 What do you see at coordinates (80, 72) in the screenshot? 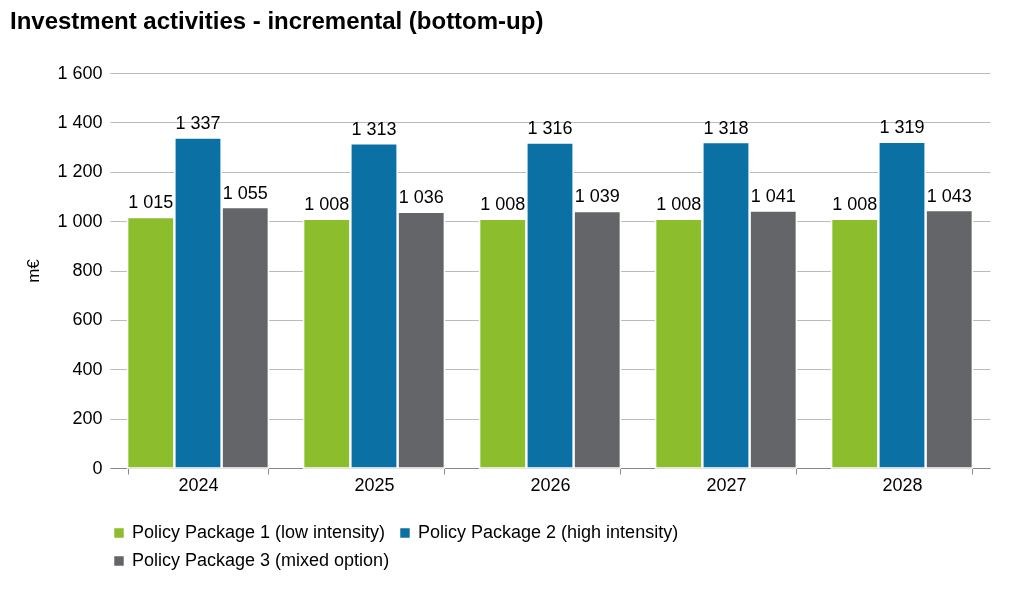
I see `y-tick-label: 1 600` at bounding box center [80, 72].